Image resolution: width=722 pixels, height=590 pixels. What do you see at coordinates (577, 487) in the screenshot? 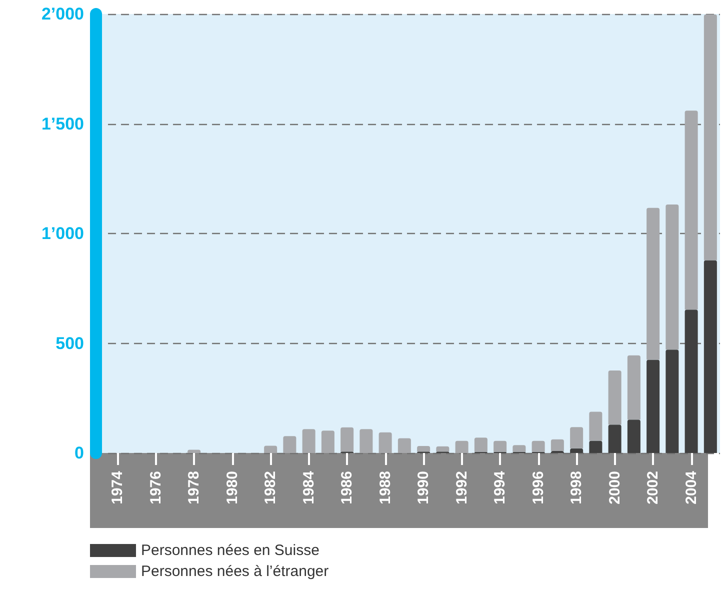
I see `x-tick-label: 1998` at bounding box center [577, 487].